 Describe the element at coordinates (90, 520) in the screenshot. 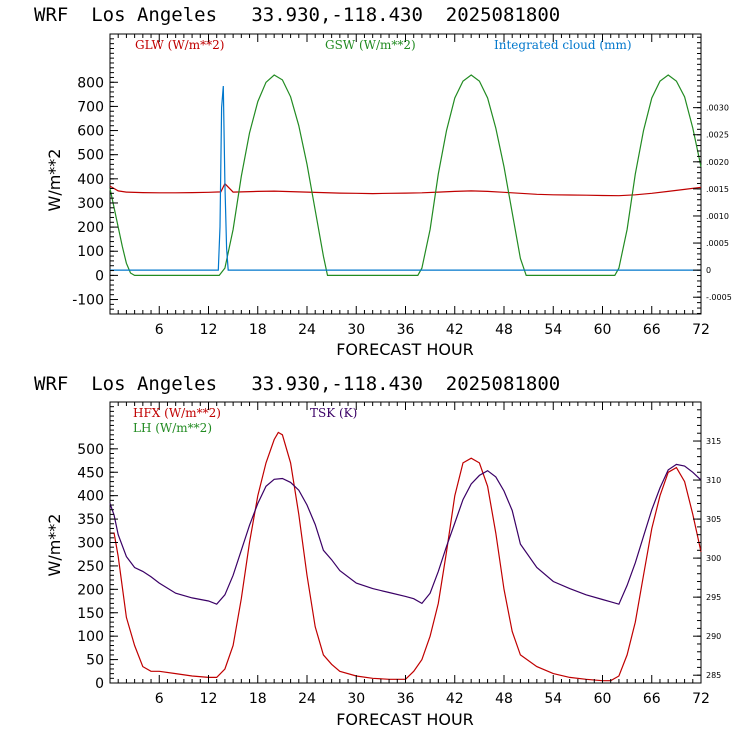

I see `bottom-y-tick-label: 350` at that location.